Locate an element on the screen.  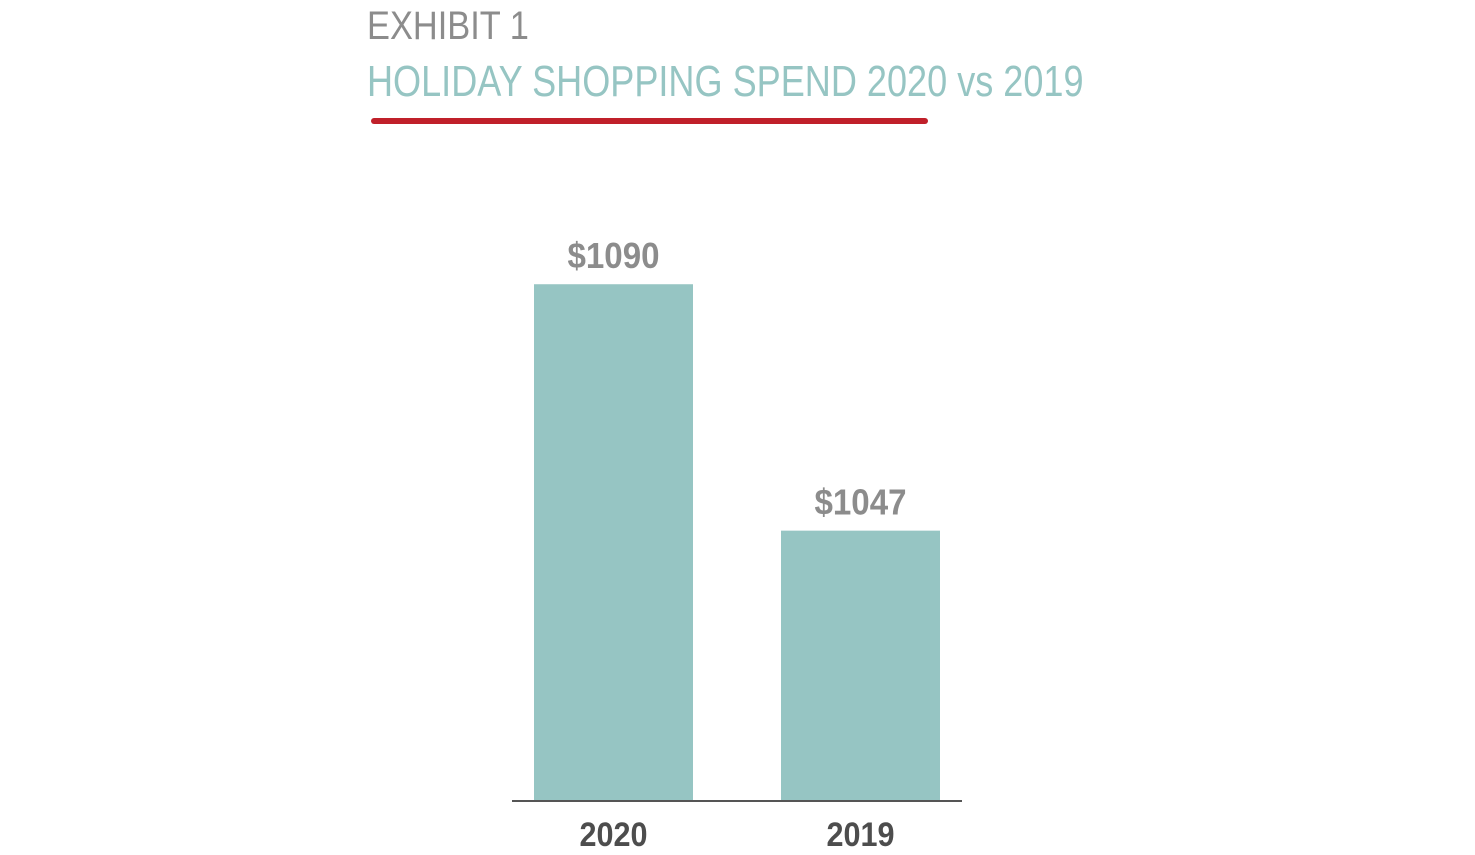
chart-title: HOLIDAY SHOPPING SPEND 2020 vs 2019 is located at coordinates (725, 81).